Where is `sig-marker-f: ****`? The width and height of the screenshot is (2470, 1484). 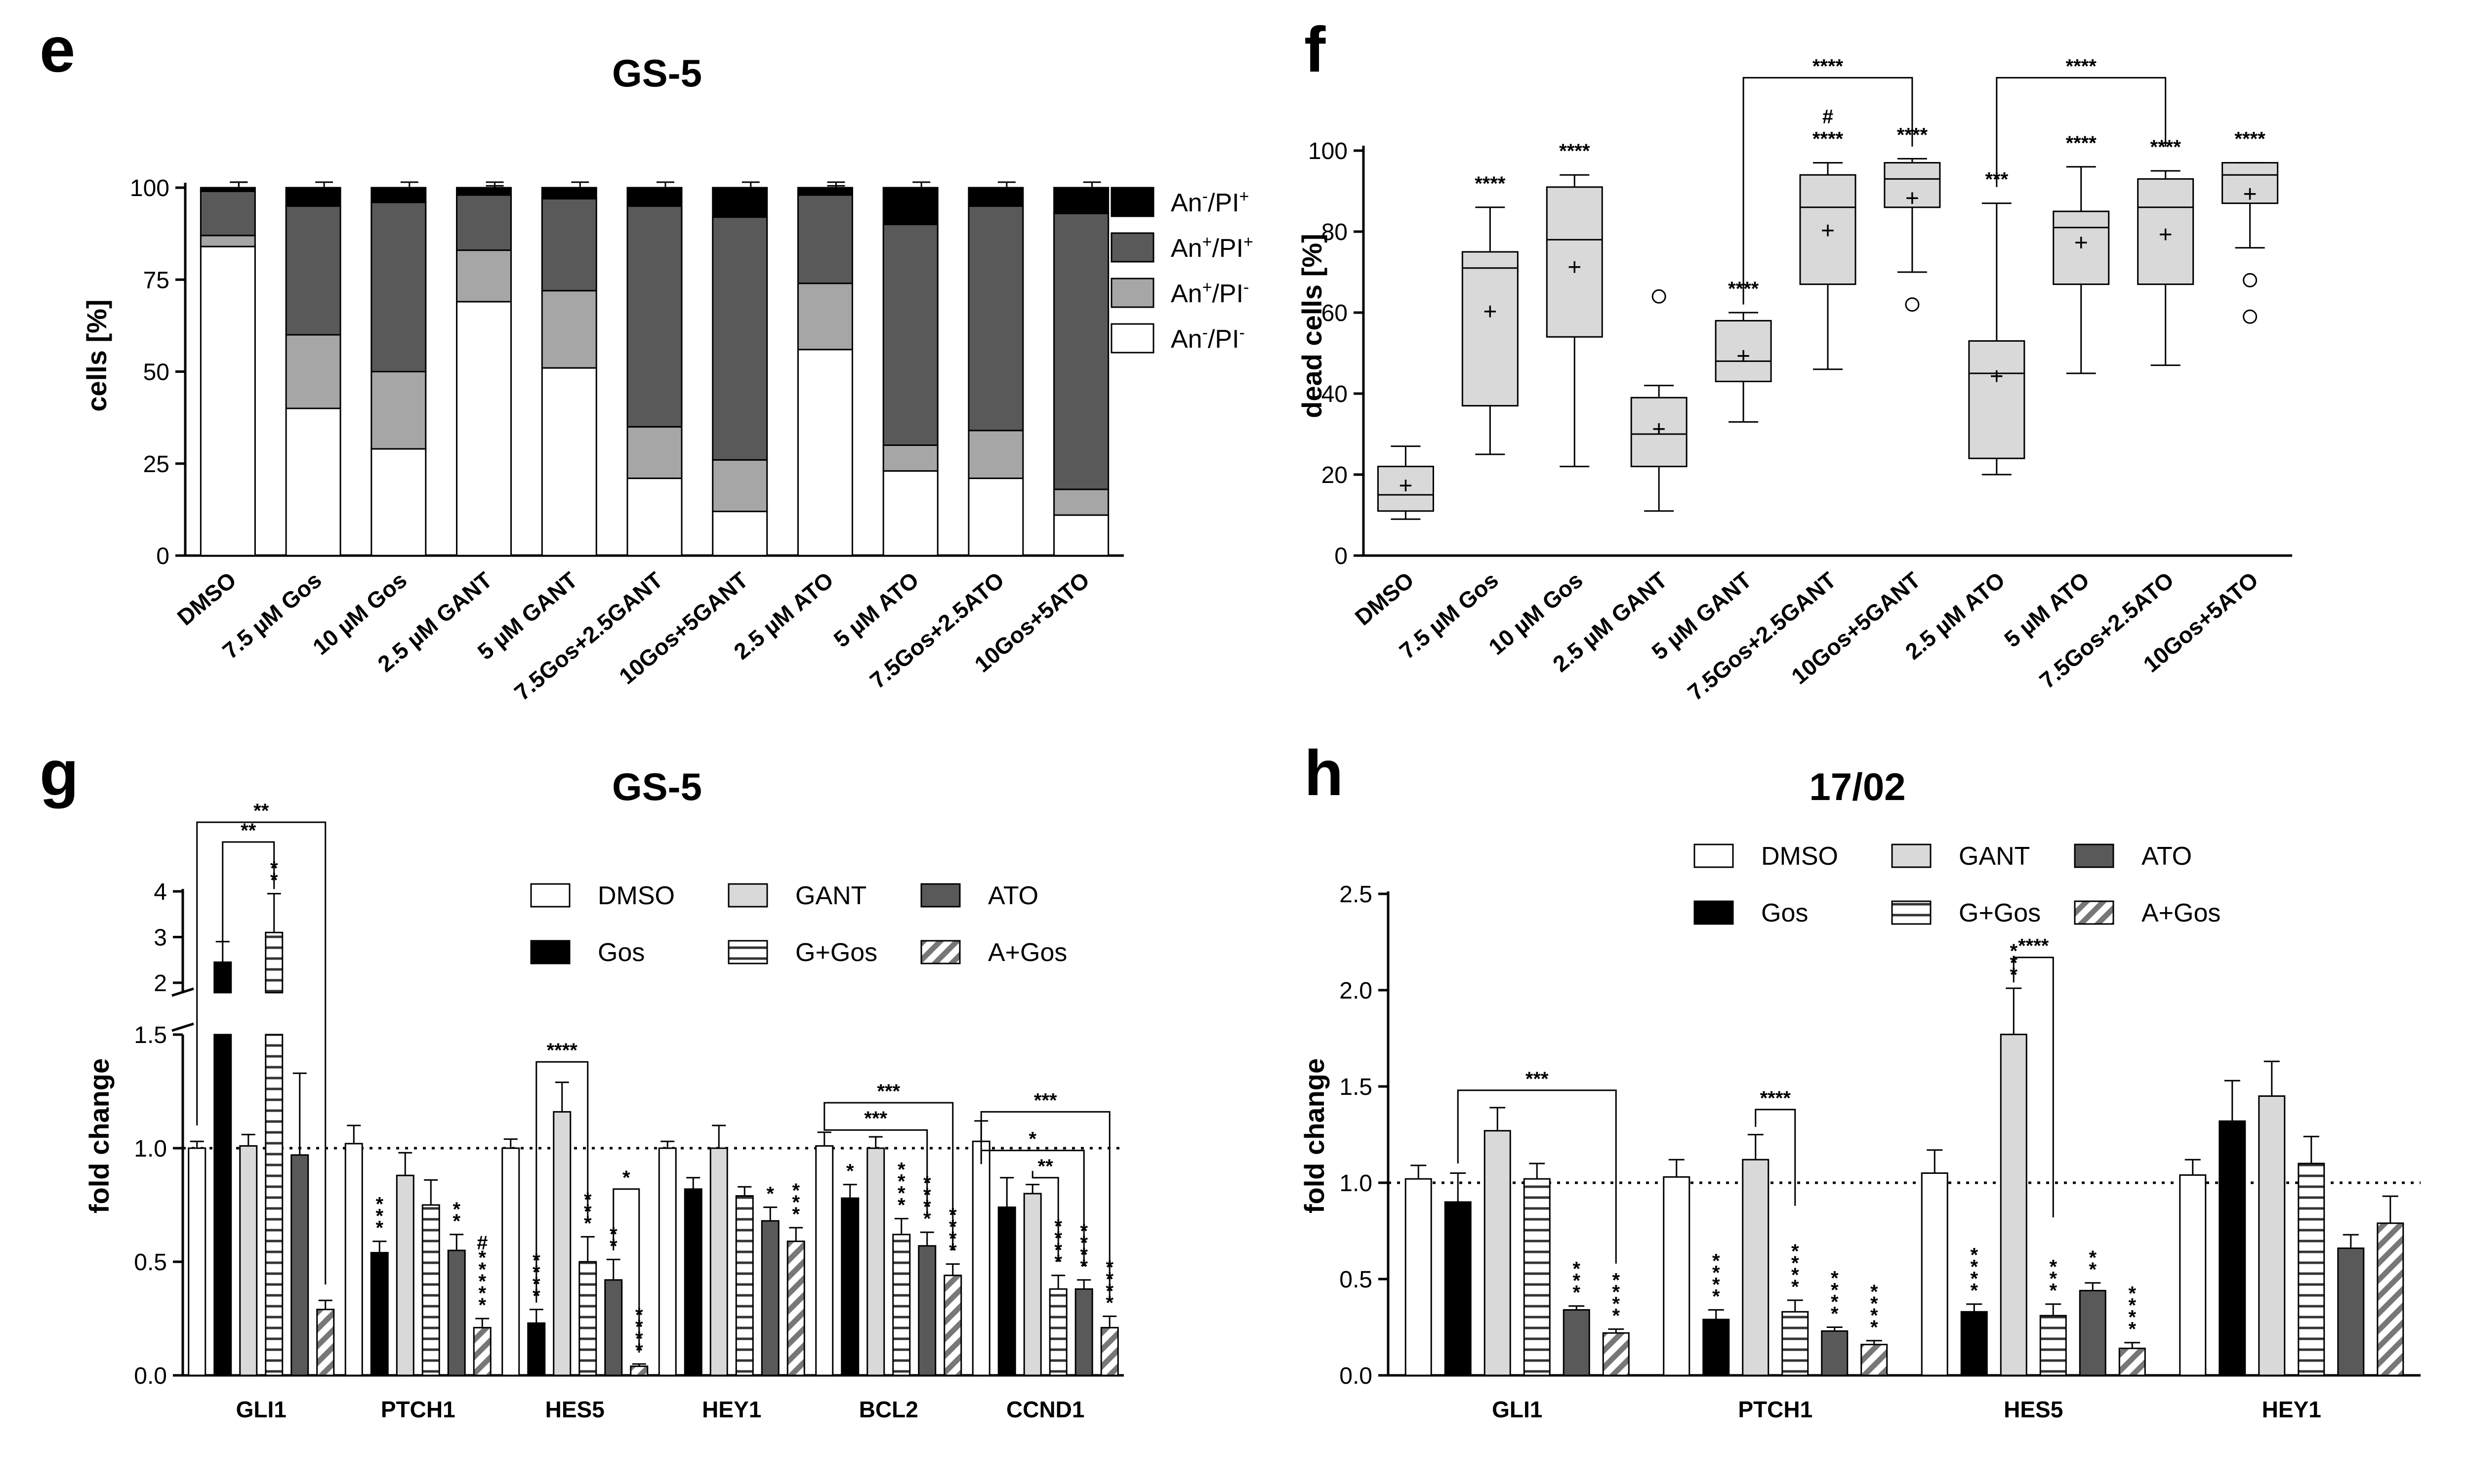
sig-marker-f: **** is located at coordinates (1490, 184).